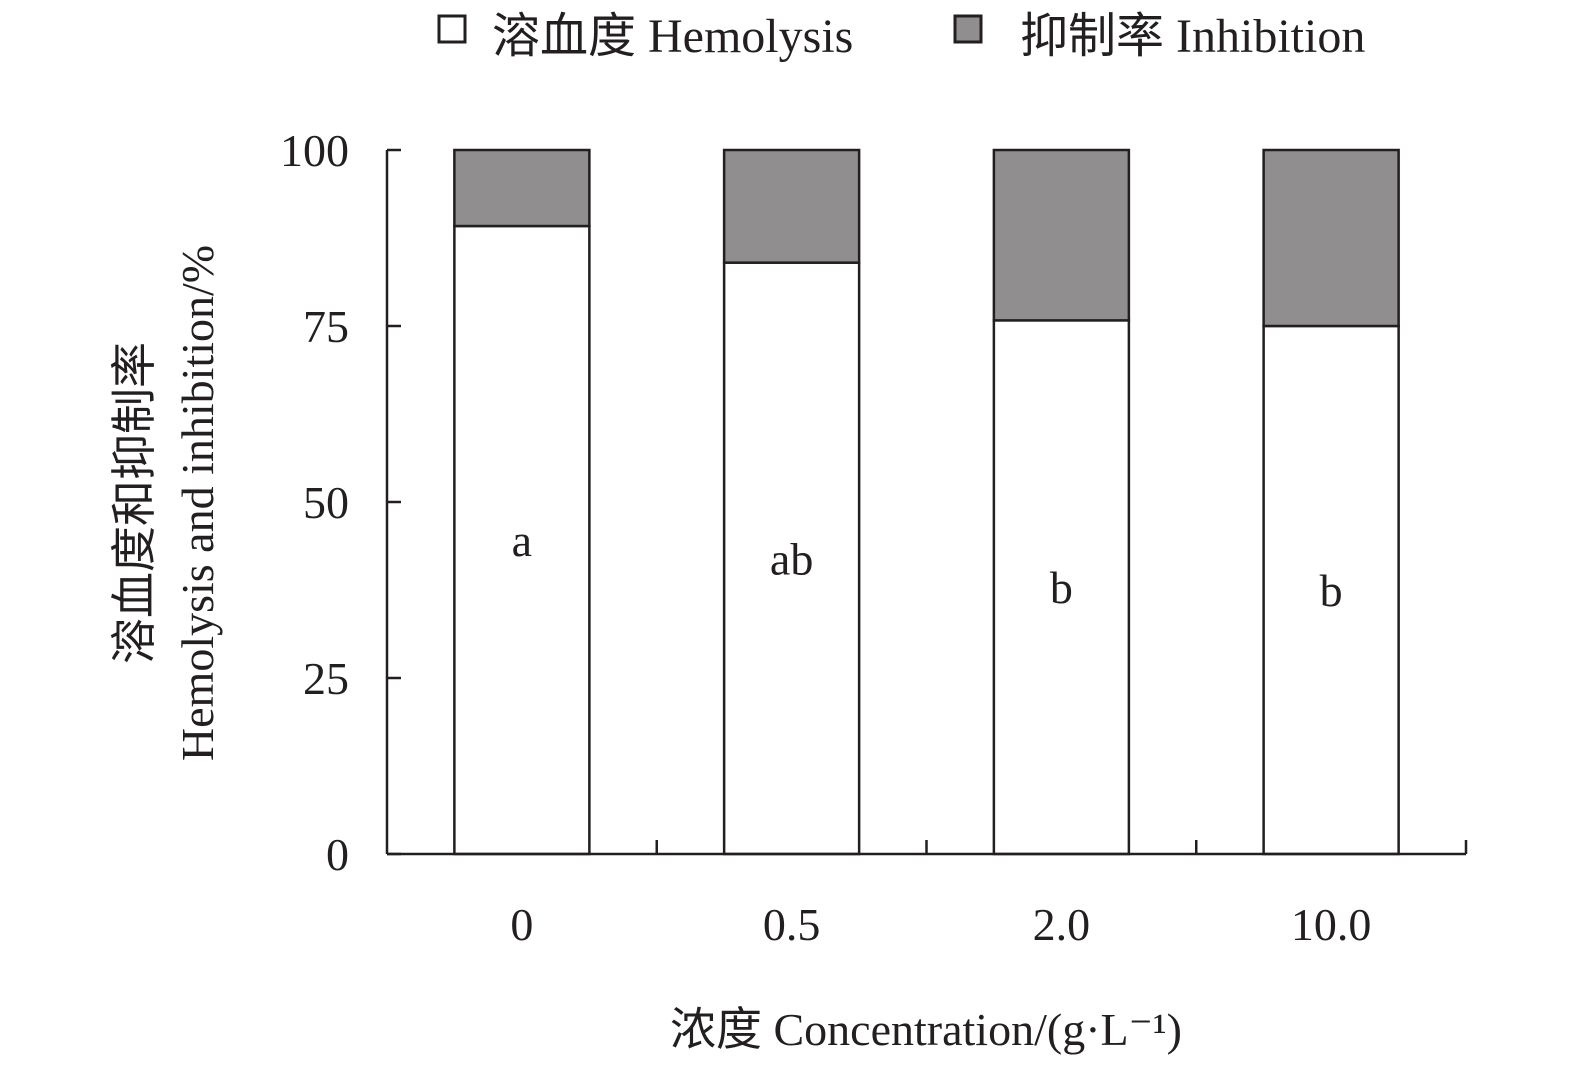 This screenshot has height=1072, width=1575. What do you see at coordinates (452, 29) in the screenshot?
I see `legend-swatch-hemolysis` at bounding box center [452, 29].